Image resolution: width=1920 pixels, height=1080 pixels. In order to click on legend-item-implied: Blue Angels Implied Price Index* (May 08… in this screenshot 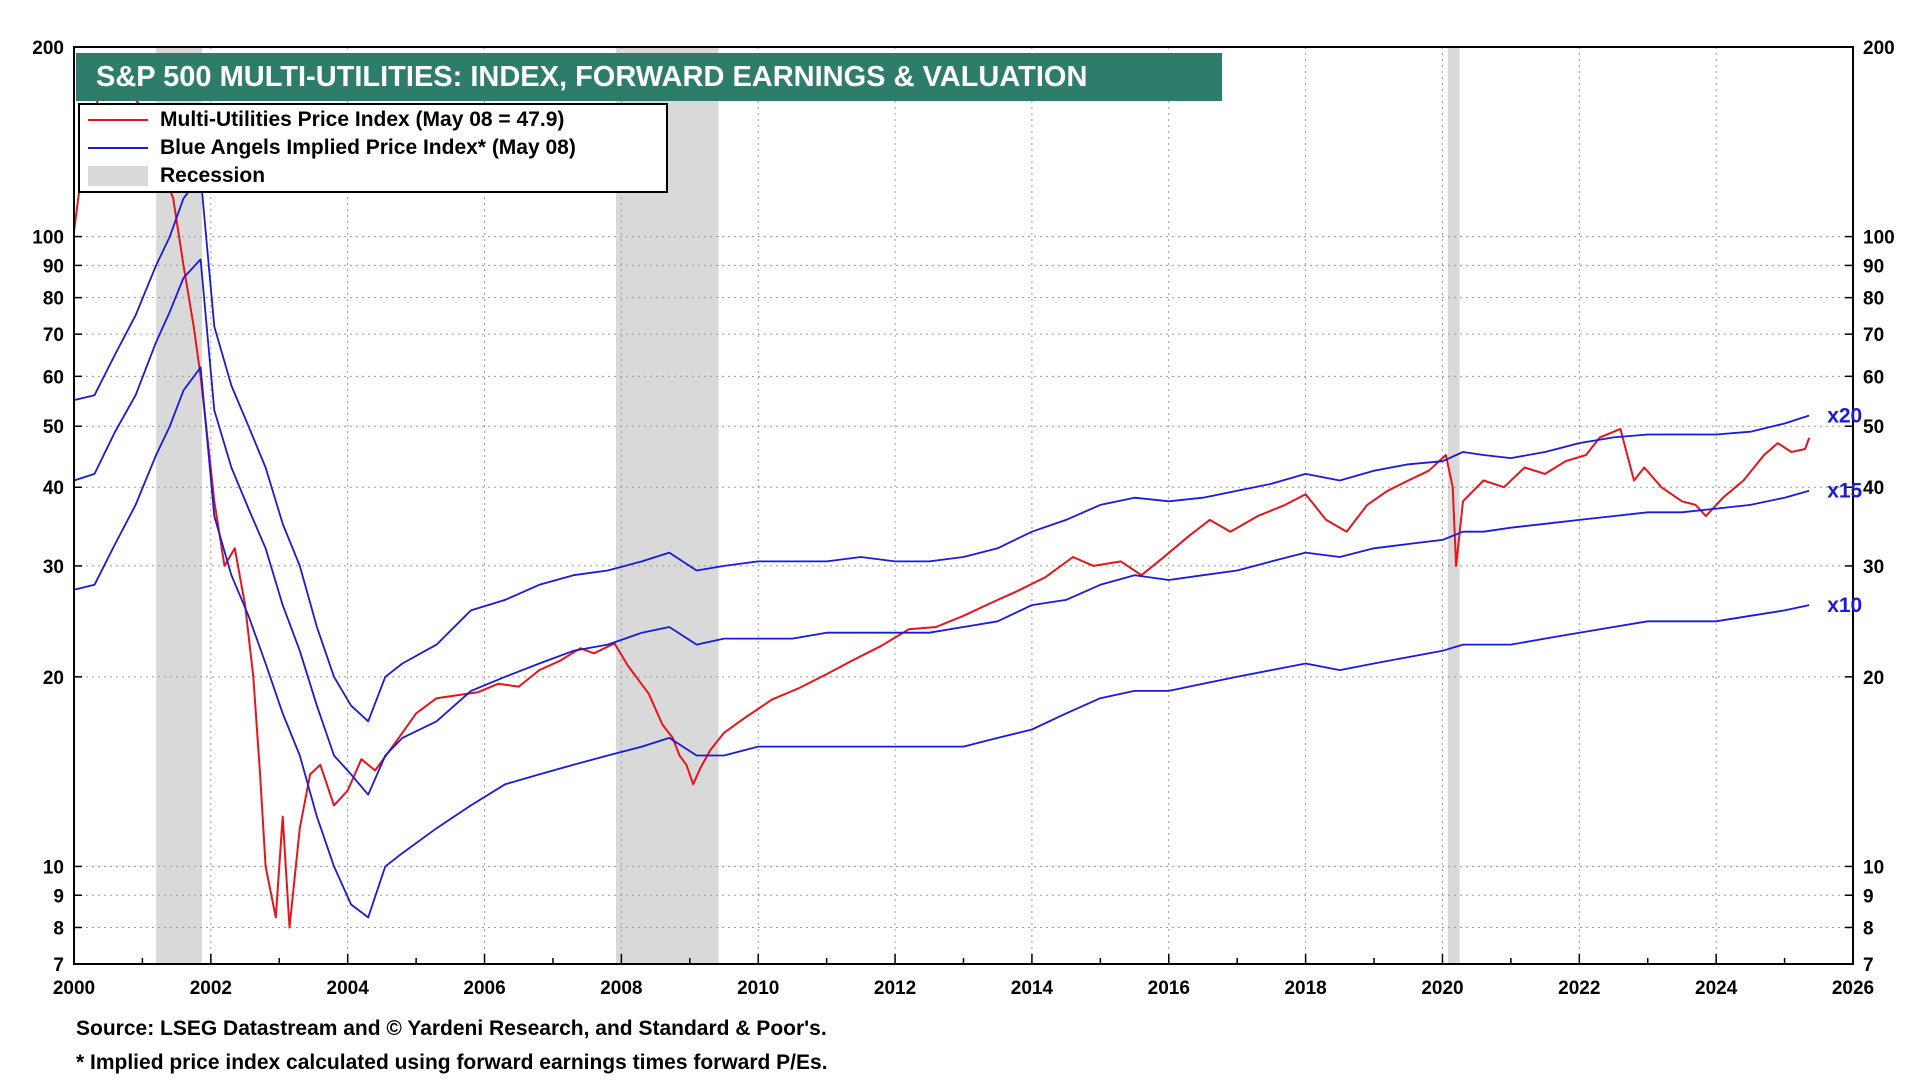, I will do `click(332, 148)`.